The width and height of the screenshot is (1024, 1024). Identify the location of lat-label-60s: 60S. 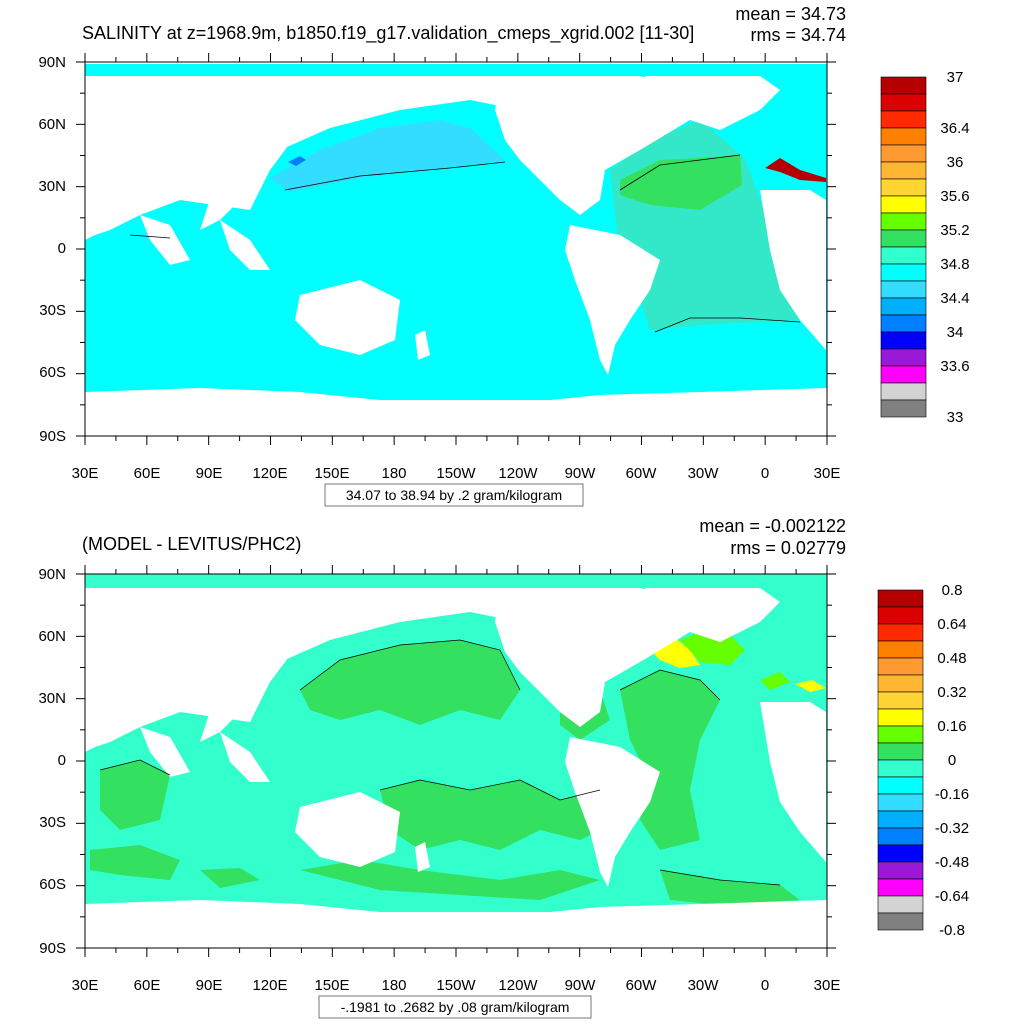
(52, 884).